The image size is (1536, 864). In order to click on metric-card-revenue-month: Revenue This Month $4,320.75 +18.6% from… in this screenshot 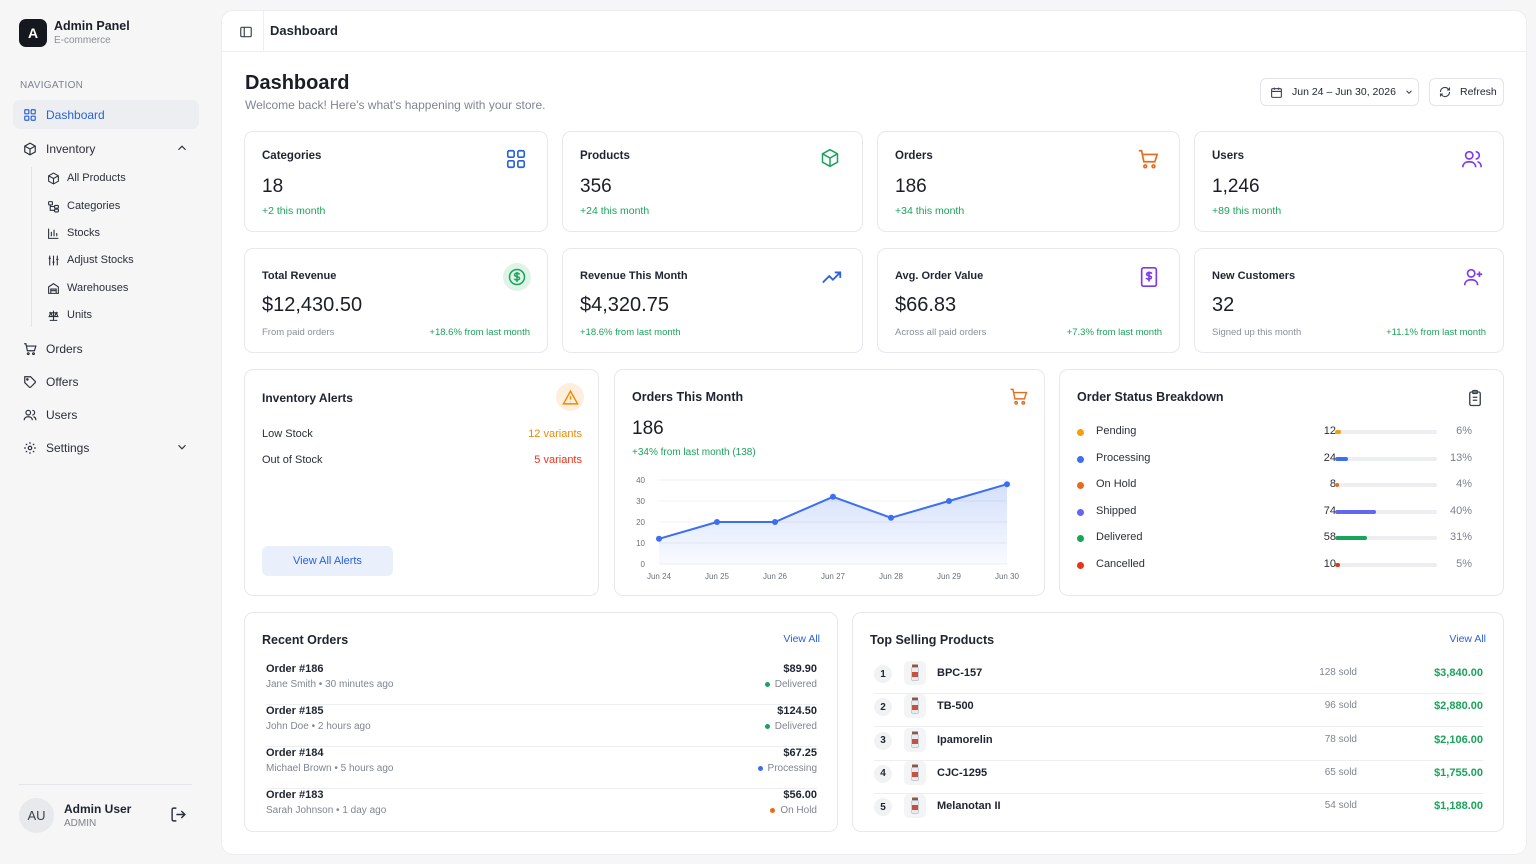, I will do `click(712, 300)`.